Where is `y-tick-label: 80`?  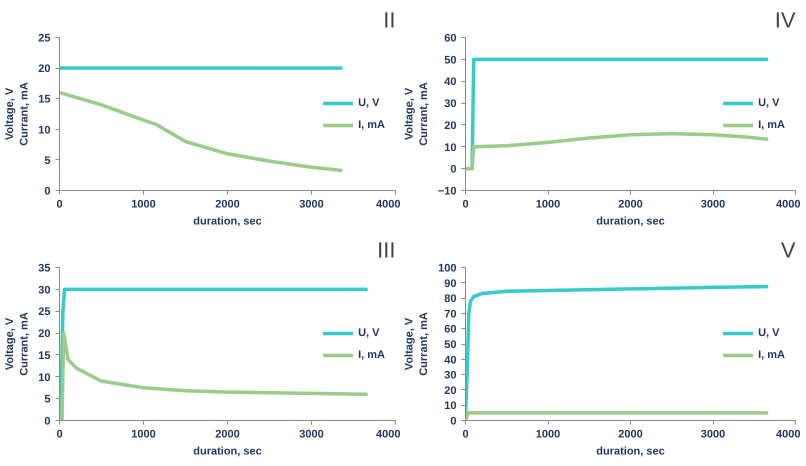 y-tick-label: 80 is located at coordinates (450, 299).